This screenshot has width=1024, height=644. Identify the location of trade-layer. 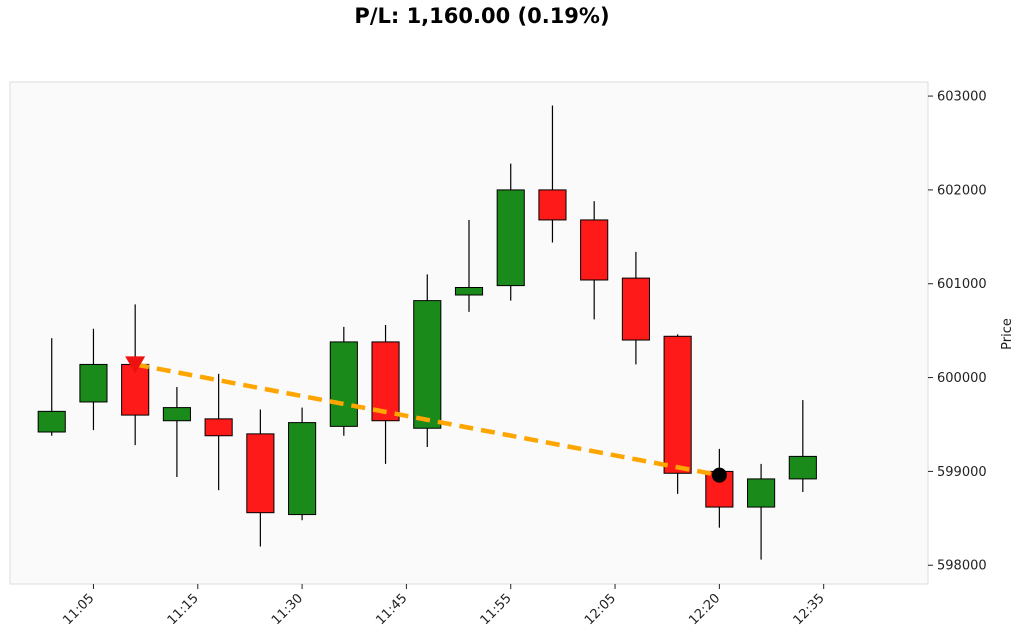
(426, 419).